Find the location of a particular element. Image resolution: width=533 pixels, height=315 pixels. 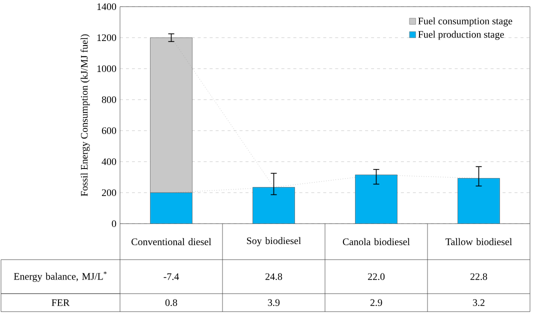

y-tick-label: 1200 is located at coordinates (106, 38).